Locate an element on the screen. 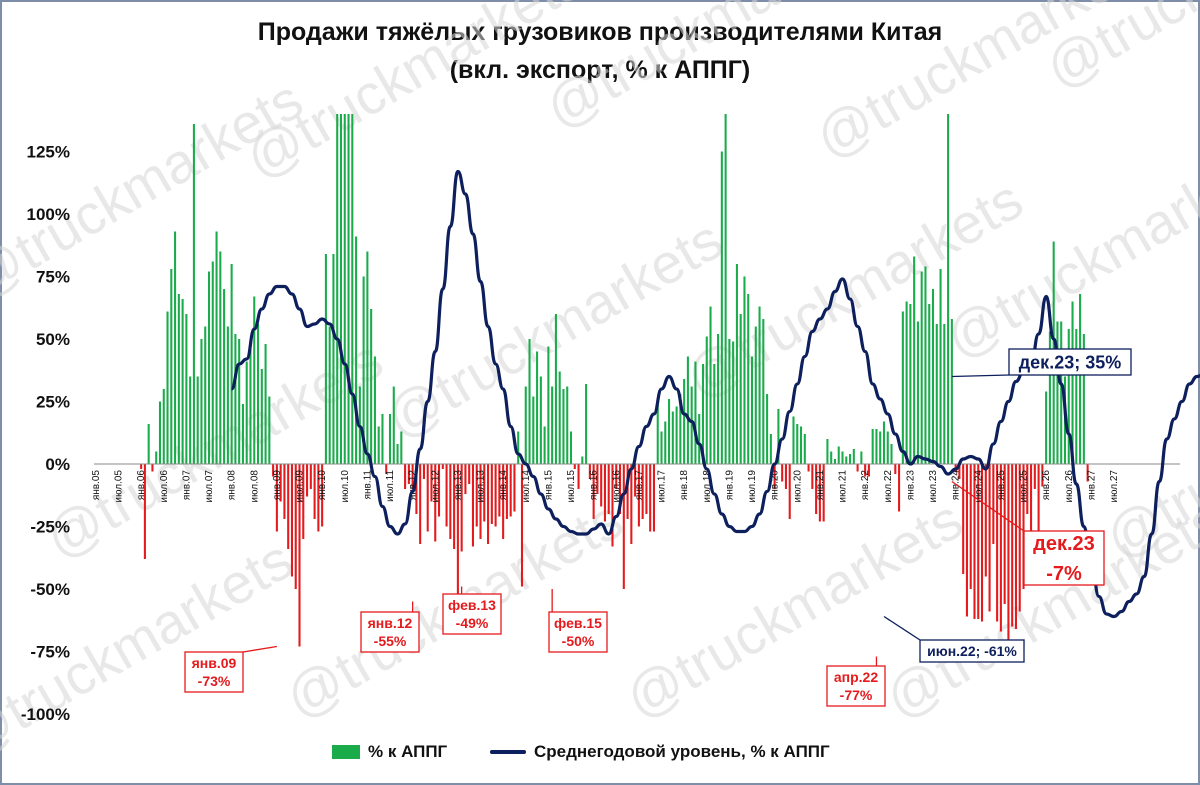  legend-bars-label: % к АППГ is located at coordinates (408, 751).